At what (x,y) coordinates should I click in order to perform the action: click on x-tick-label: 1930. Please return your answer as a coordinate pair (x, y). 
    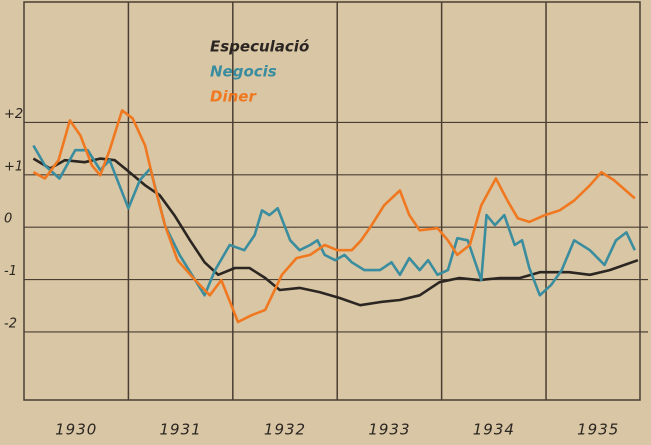
    Looking at the image, I should click on (76, 430).